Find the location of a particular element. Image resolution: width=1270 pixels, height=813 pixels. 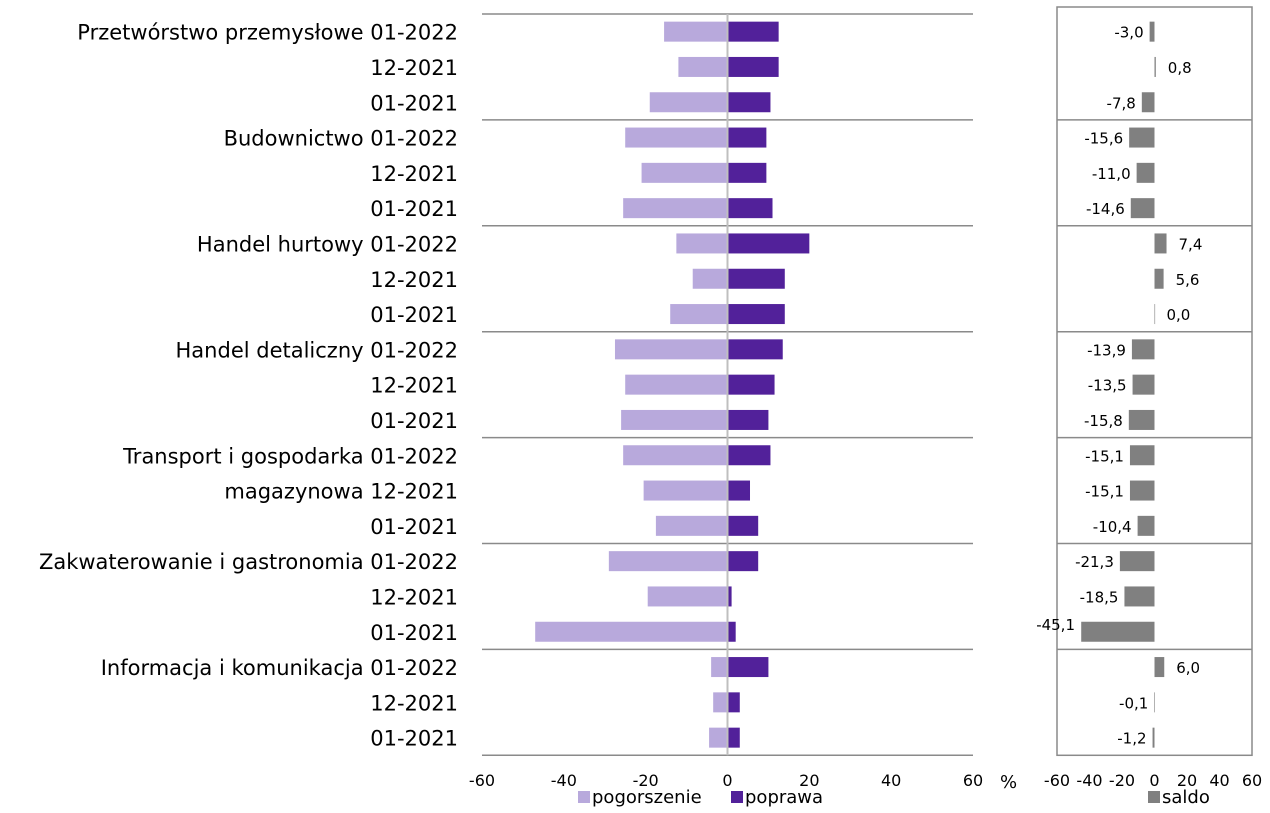

legend-swatch-saldo is located at coordinates (1154, 797).